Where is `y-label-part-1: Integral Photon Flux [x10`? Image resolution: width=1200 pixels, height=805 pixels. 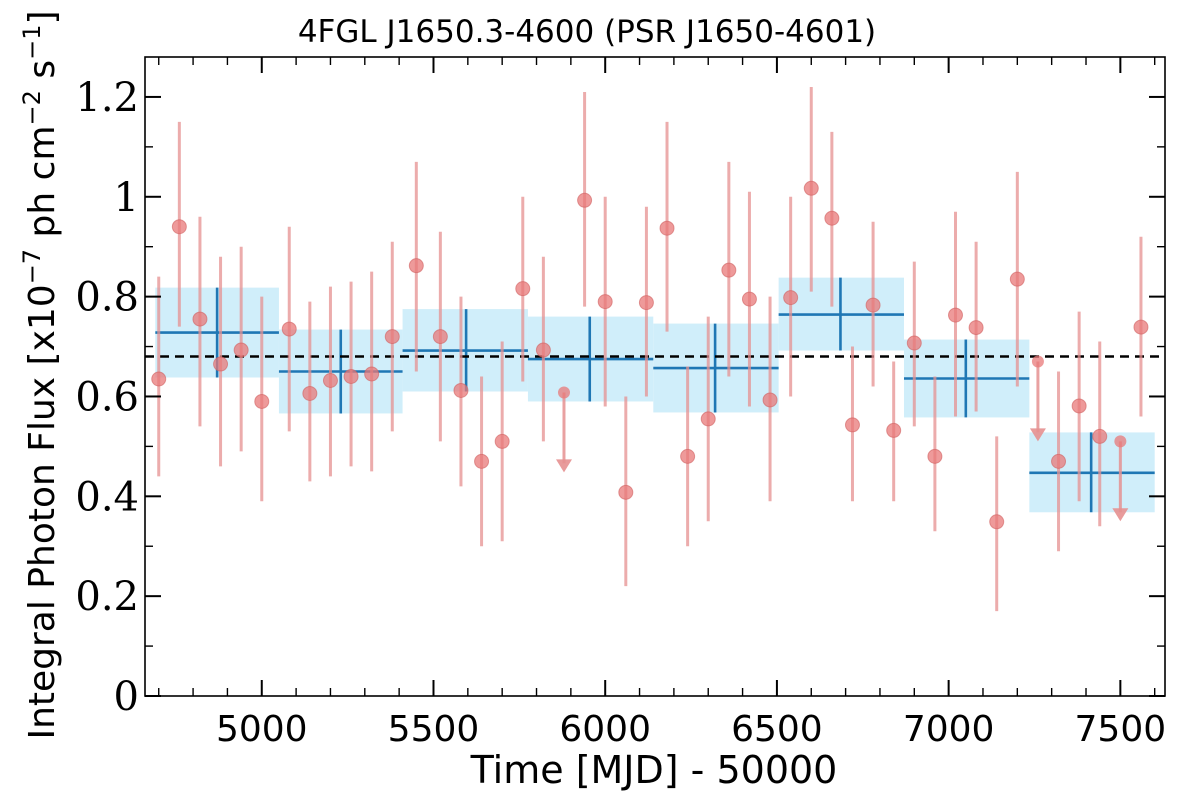 y-label-part-1: Integral Photon Flux [x10 is located at coordinates (42, 511).